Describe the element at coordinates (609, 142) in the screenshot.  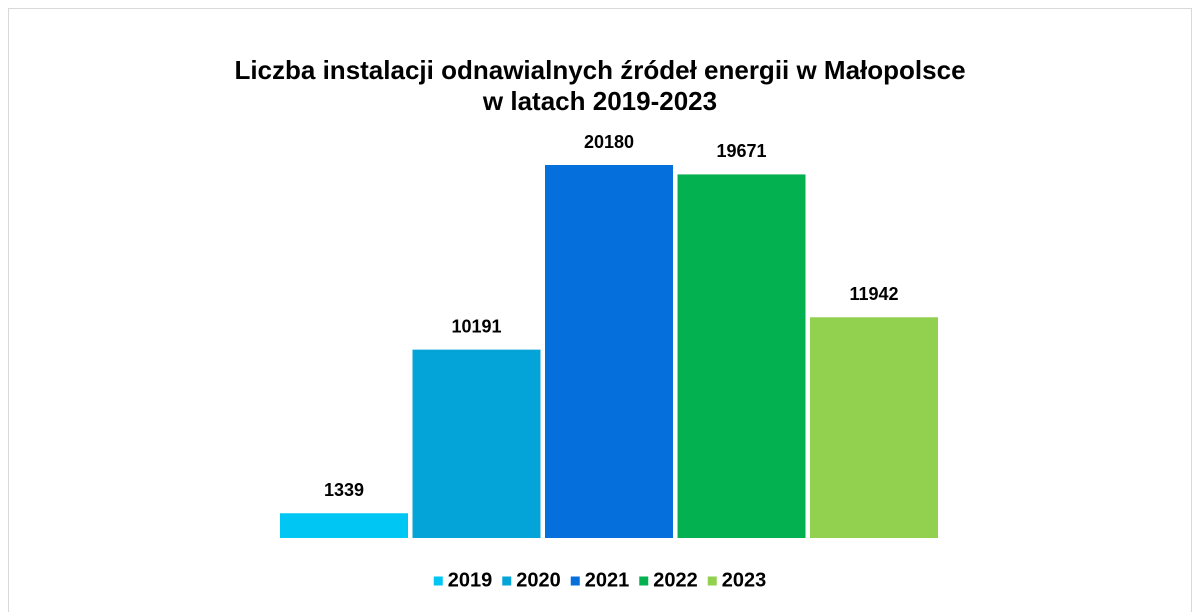
I see `data-label: 20180` at that location.